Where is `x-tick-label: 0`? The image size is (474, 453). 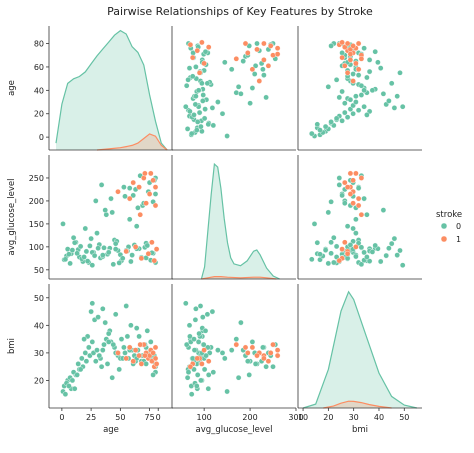 x-tick-label: 0 is located at coordinates (158, 417).